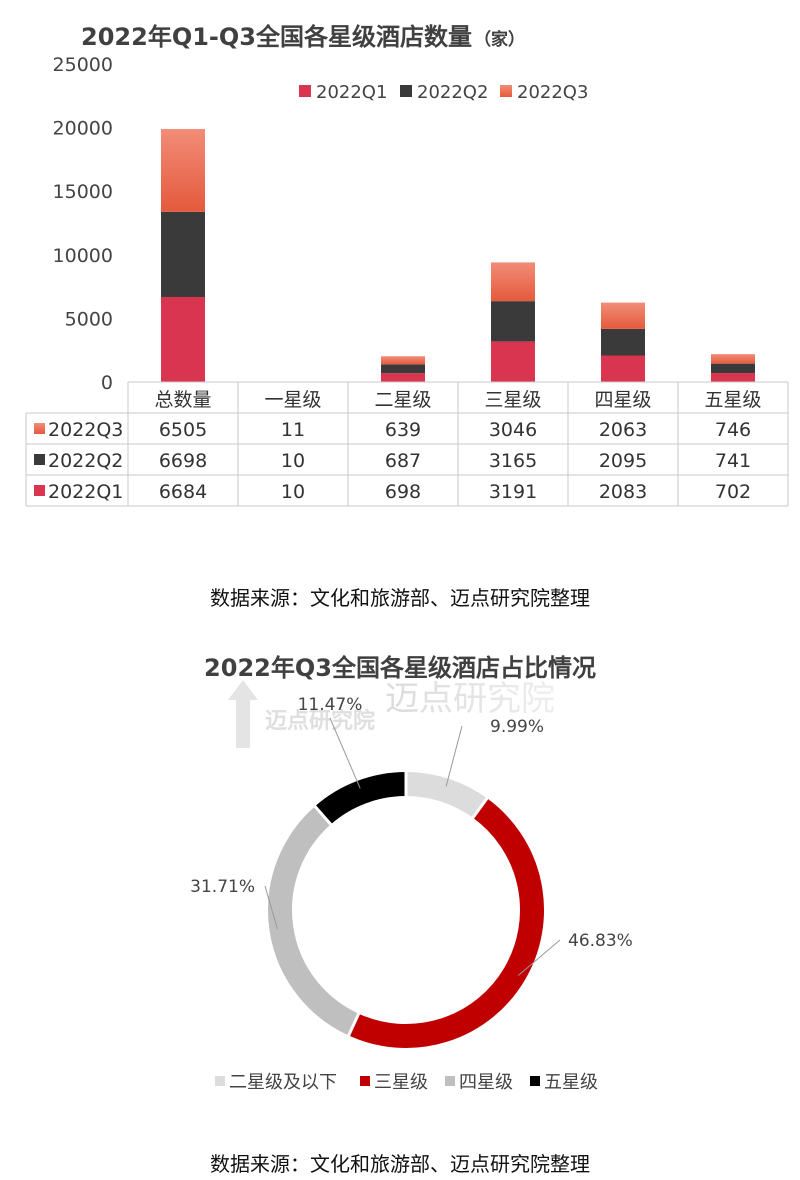 The image size is (800, 1180). Describe the element at coordinates (470, 699) in the screenshot. I see `watermark-text-large: 迈点研究院` at that location.